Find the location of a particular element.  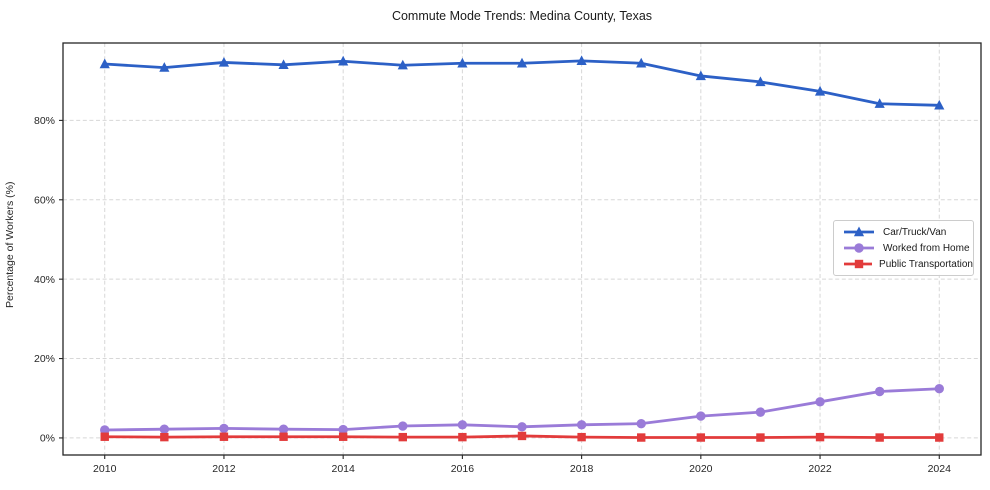

car-truck-van-point-2013 is located at coordinates (283, 64).